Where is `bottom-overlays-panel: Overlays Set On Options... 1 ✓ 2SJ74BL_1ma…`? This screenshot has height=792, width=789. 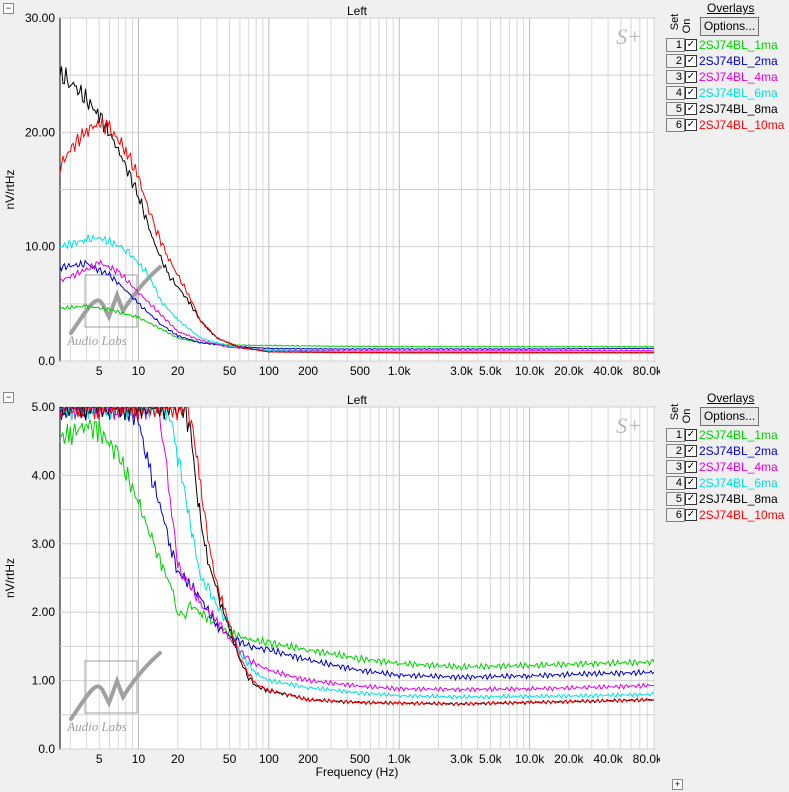 bottom-overlays-panel: Overlays Set On Options... 1 ✓ 2SJ74BL_1ma… is located at coordinates (723, 460).